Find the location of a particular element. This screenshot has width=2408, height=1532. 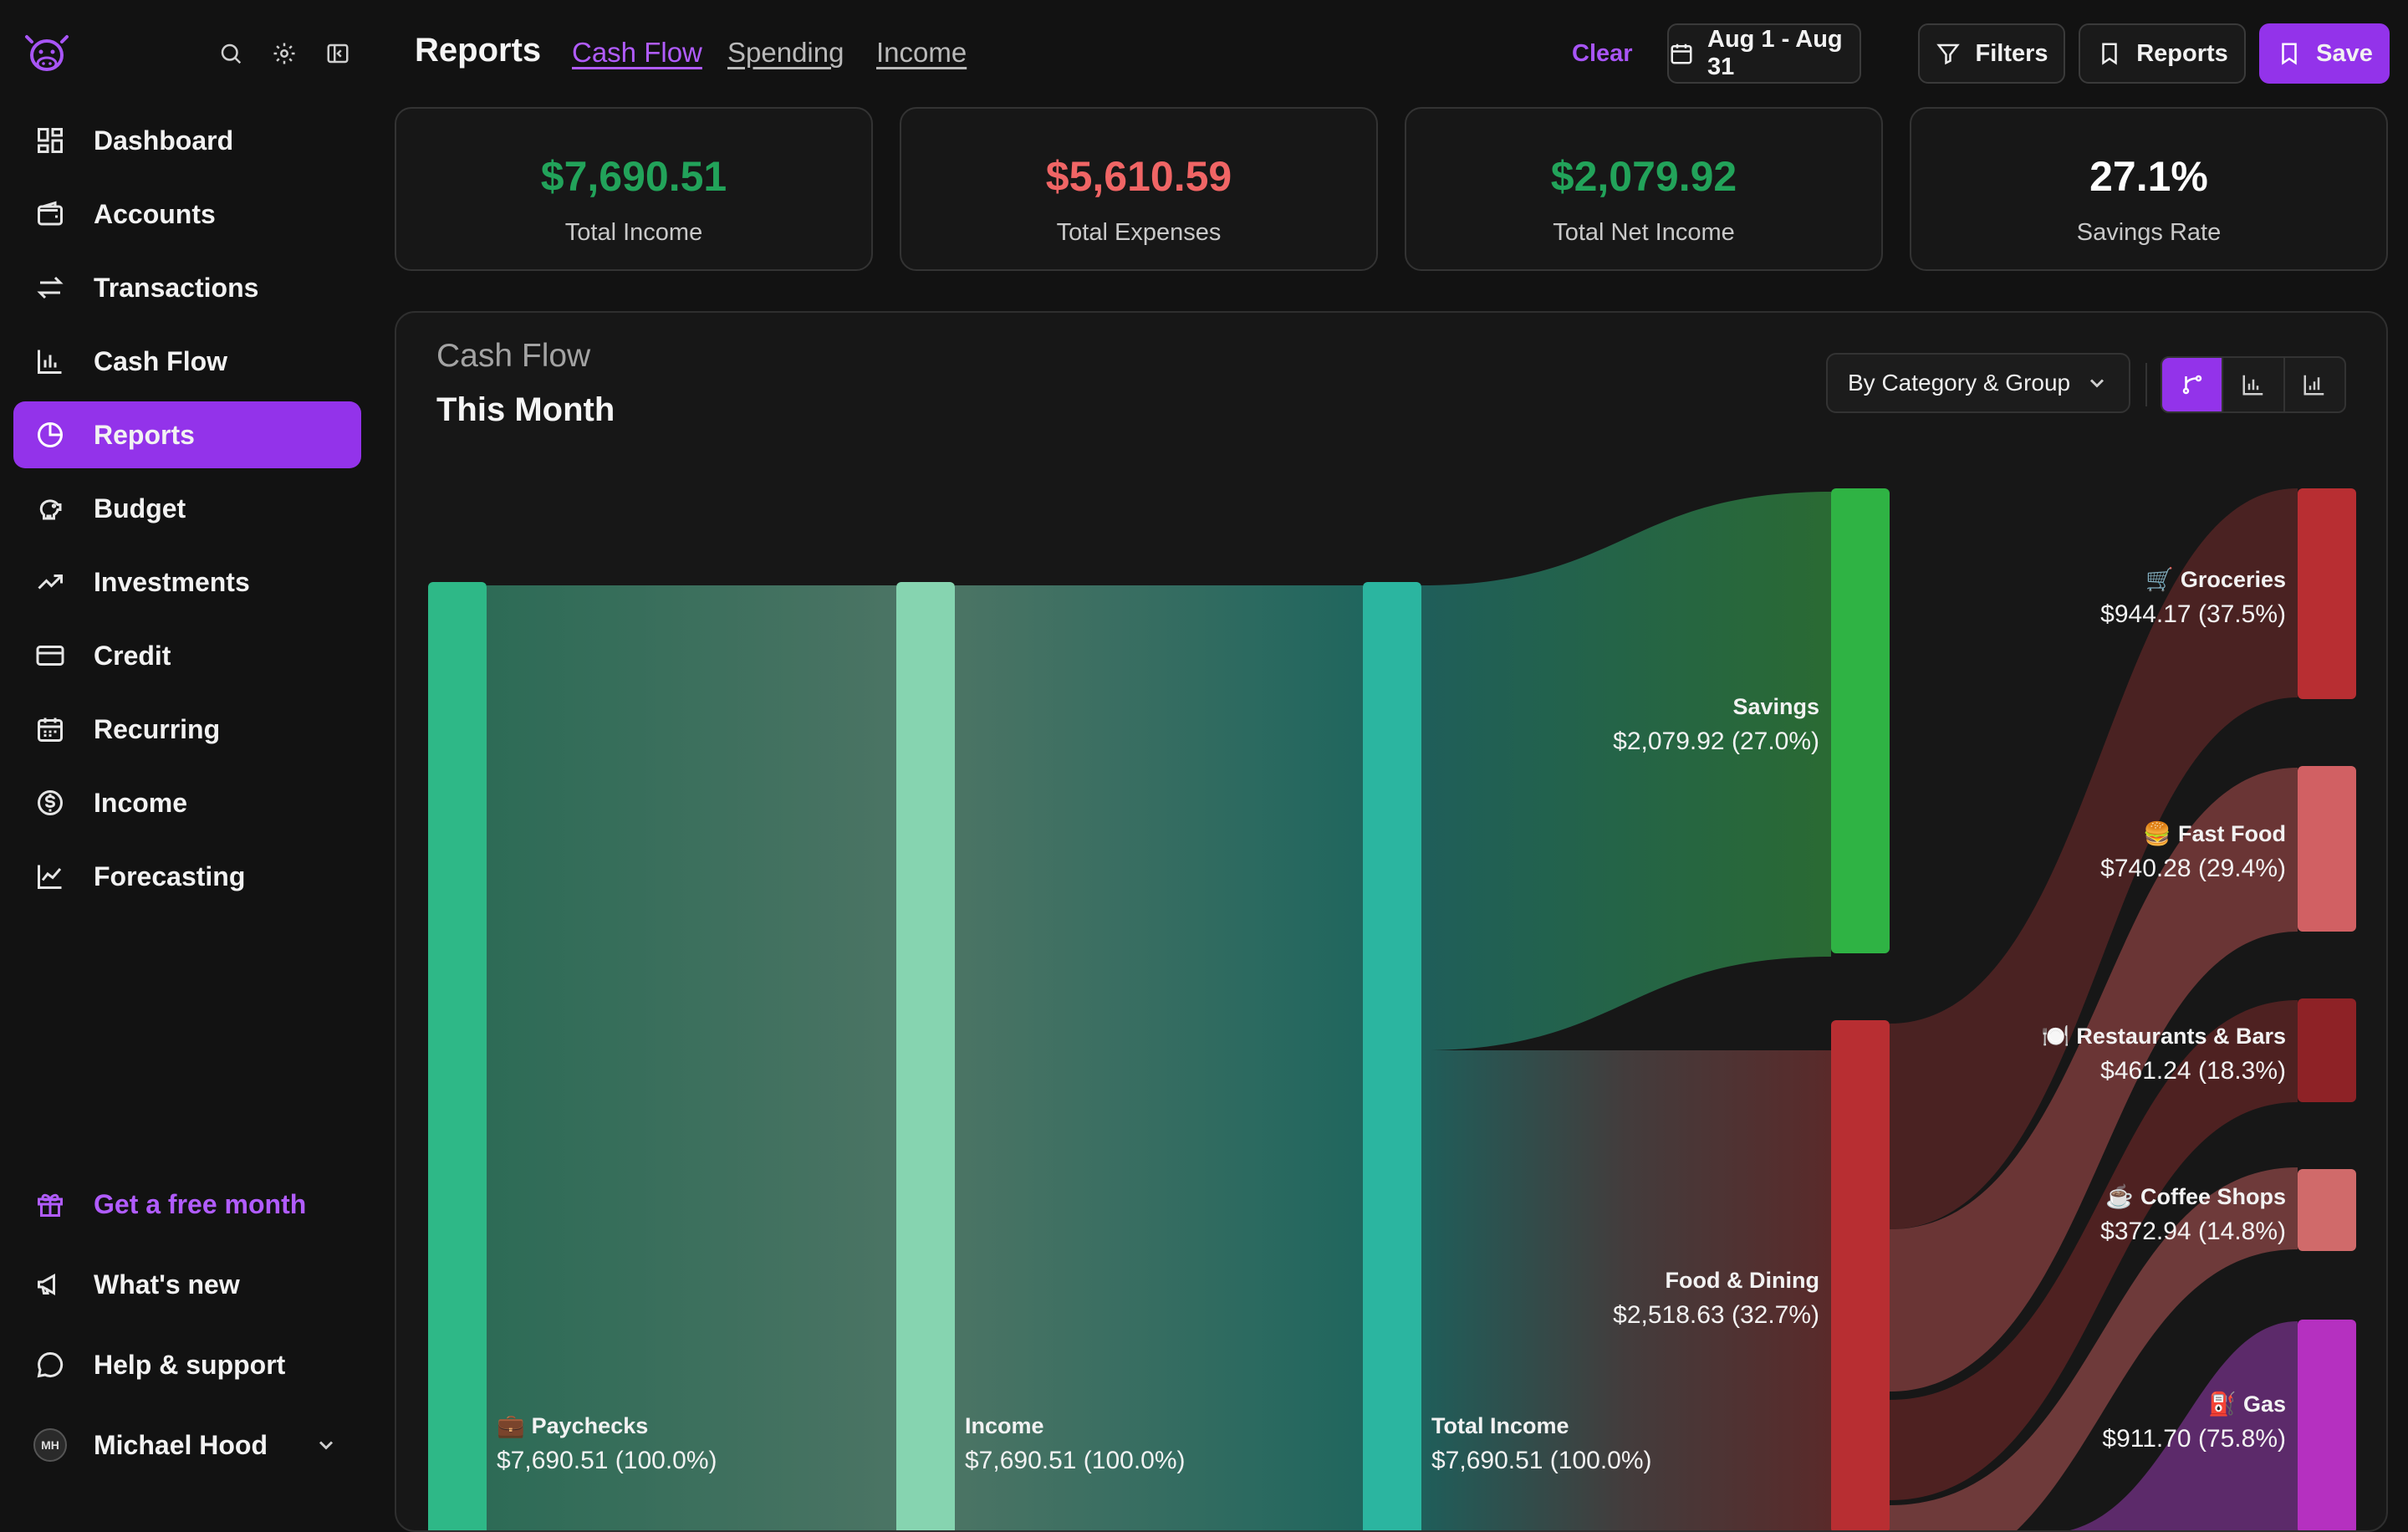

sidebar-item-label: Credit is located at coordinates (132, 655).